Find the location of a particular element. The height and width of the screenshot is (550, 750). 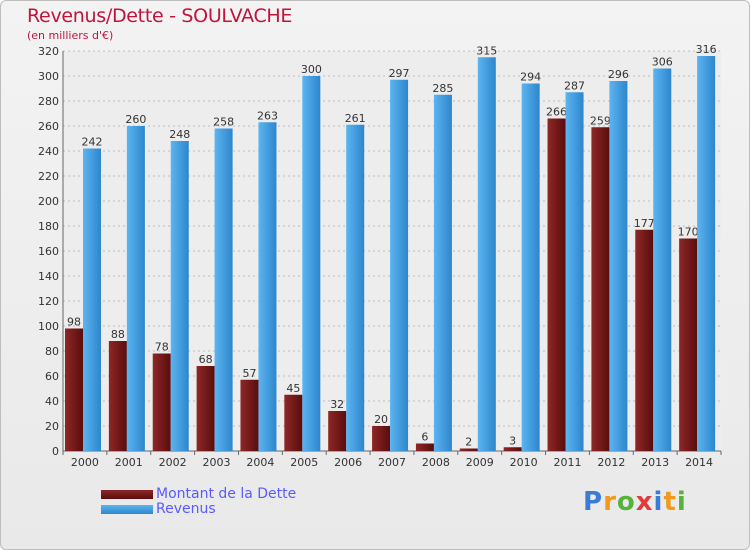

y-tick-label: 200 is located at coordinates (48, 201).